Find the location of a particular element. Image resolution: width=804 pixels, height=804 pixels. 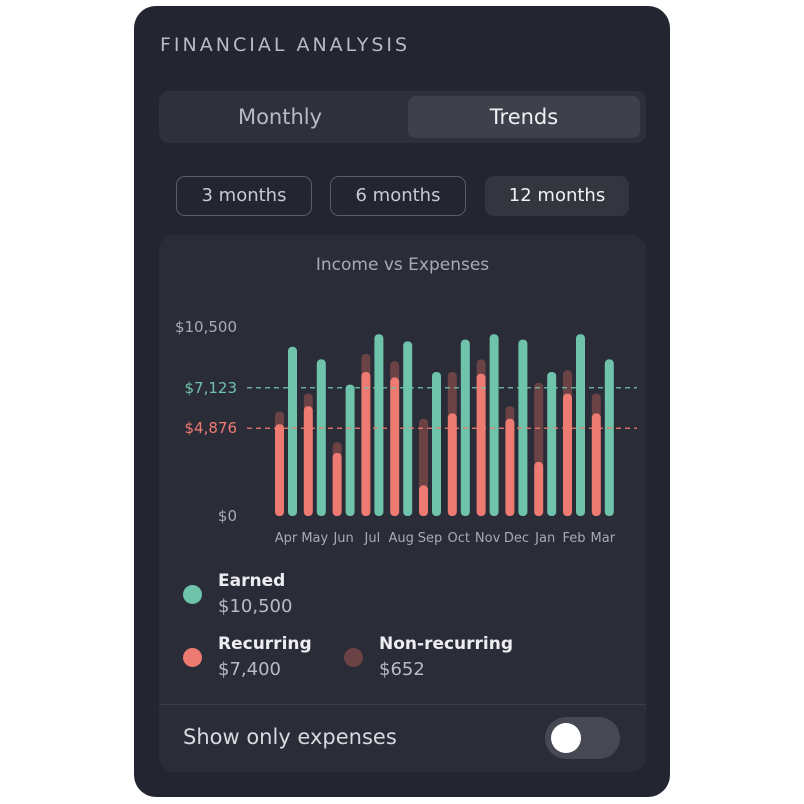

x-tick-label: May is located at coordinates (314, 538).